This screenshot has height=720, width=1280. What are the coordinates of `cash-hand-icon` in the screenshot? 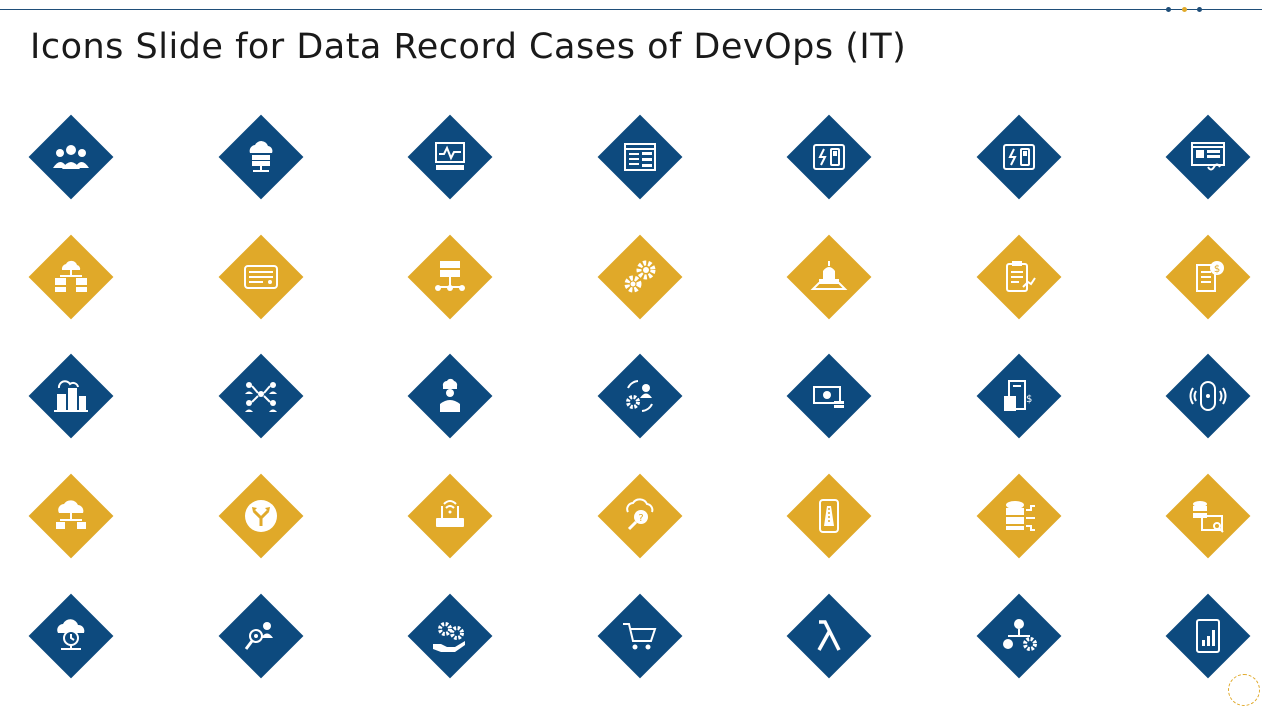 It's located at (828, 397).